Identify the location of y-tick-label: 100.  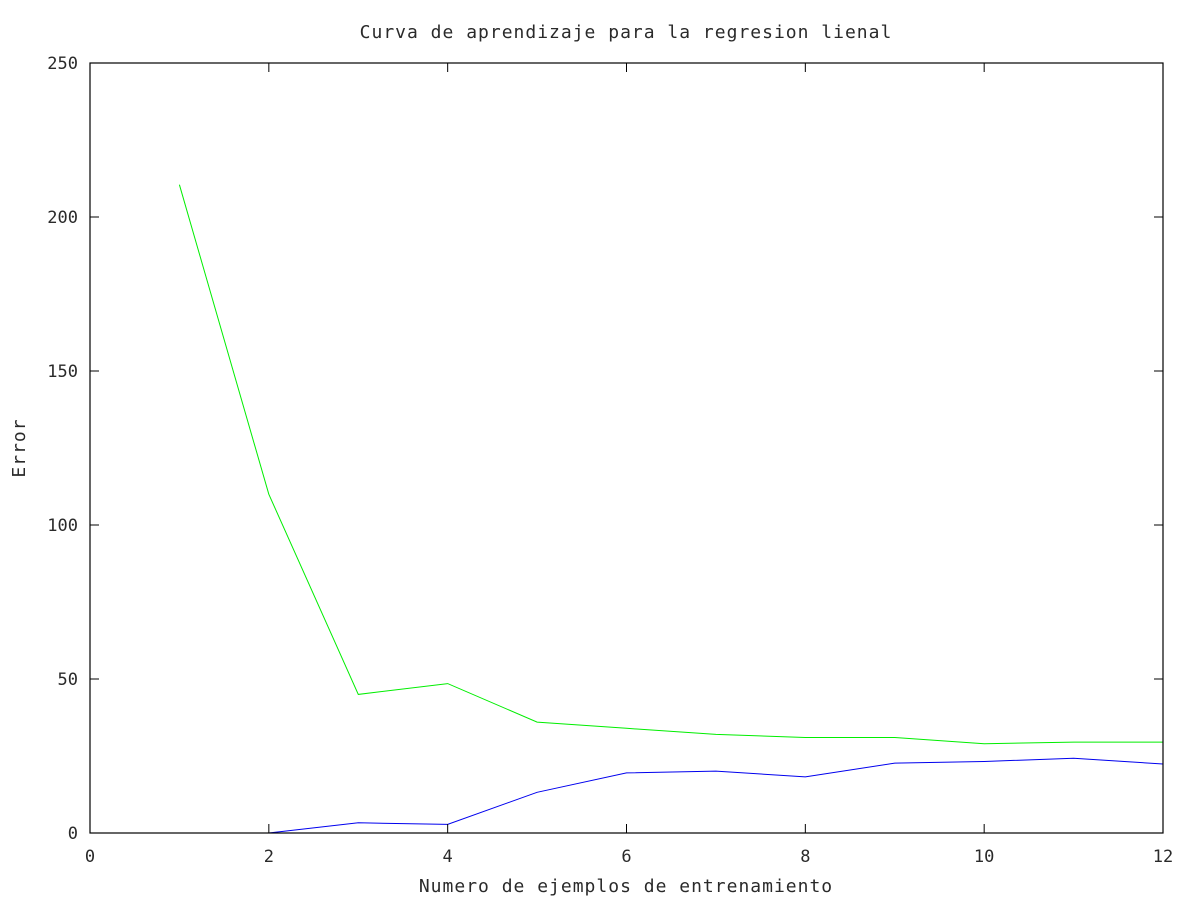
(62, 526).